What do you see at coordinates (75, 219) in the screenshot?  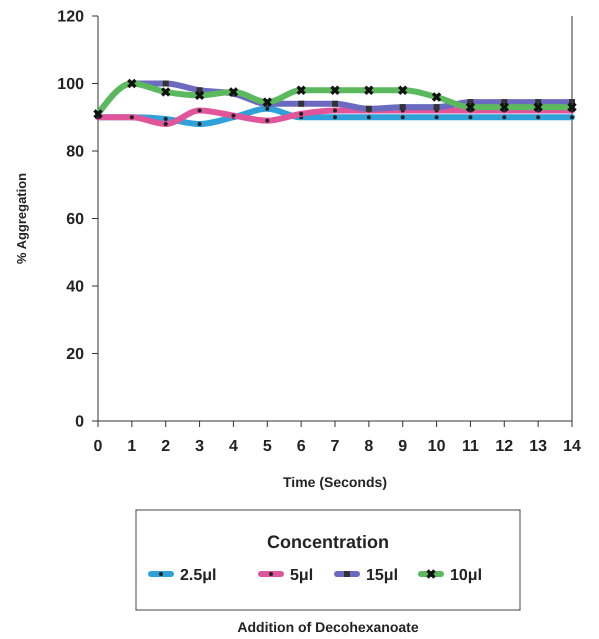 I see `y-tick-label: 60` at bounding box center [75, 219].